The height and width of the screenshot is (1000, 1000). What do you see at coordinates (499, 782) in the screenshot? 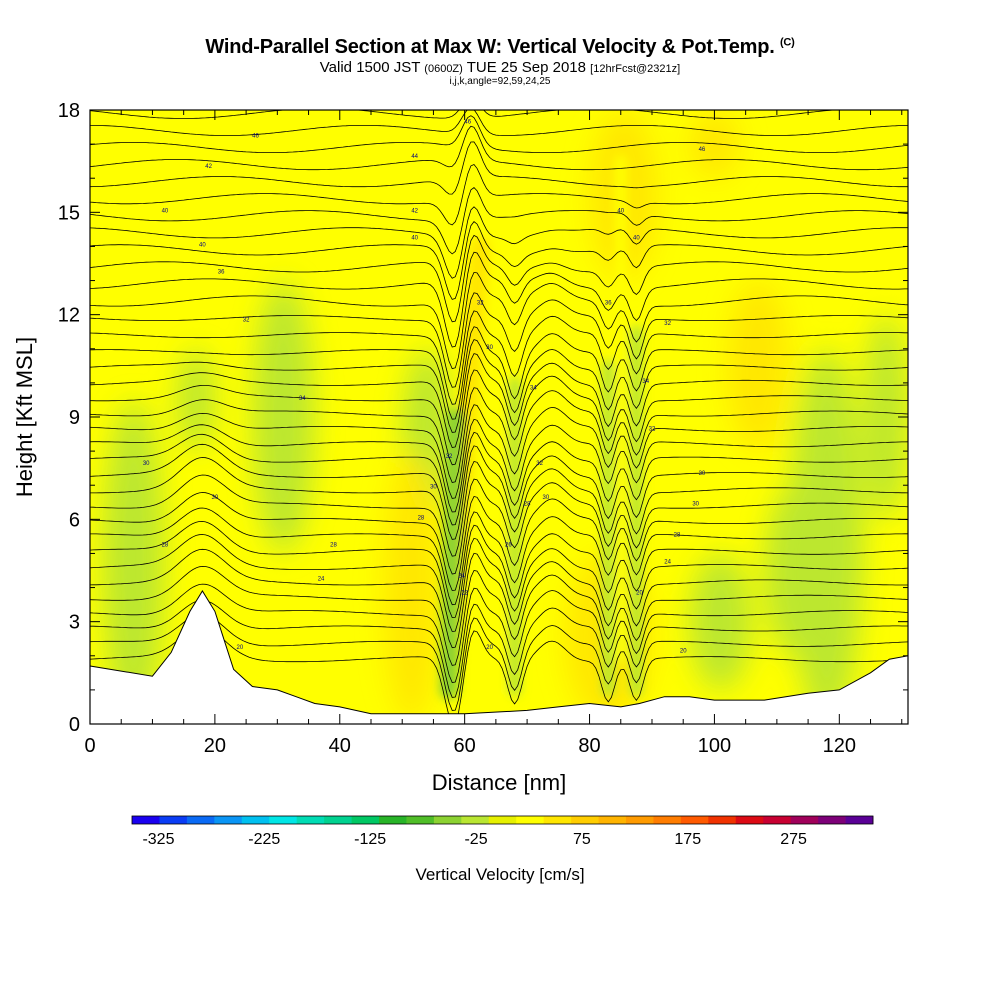
I see `x-axis-label: Distance [nm]` at bounding box center [499, 782].